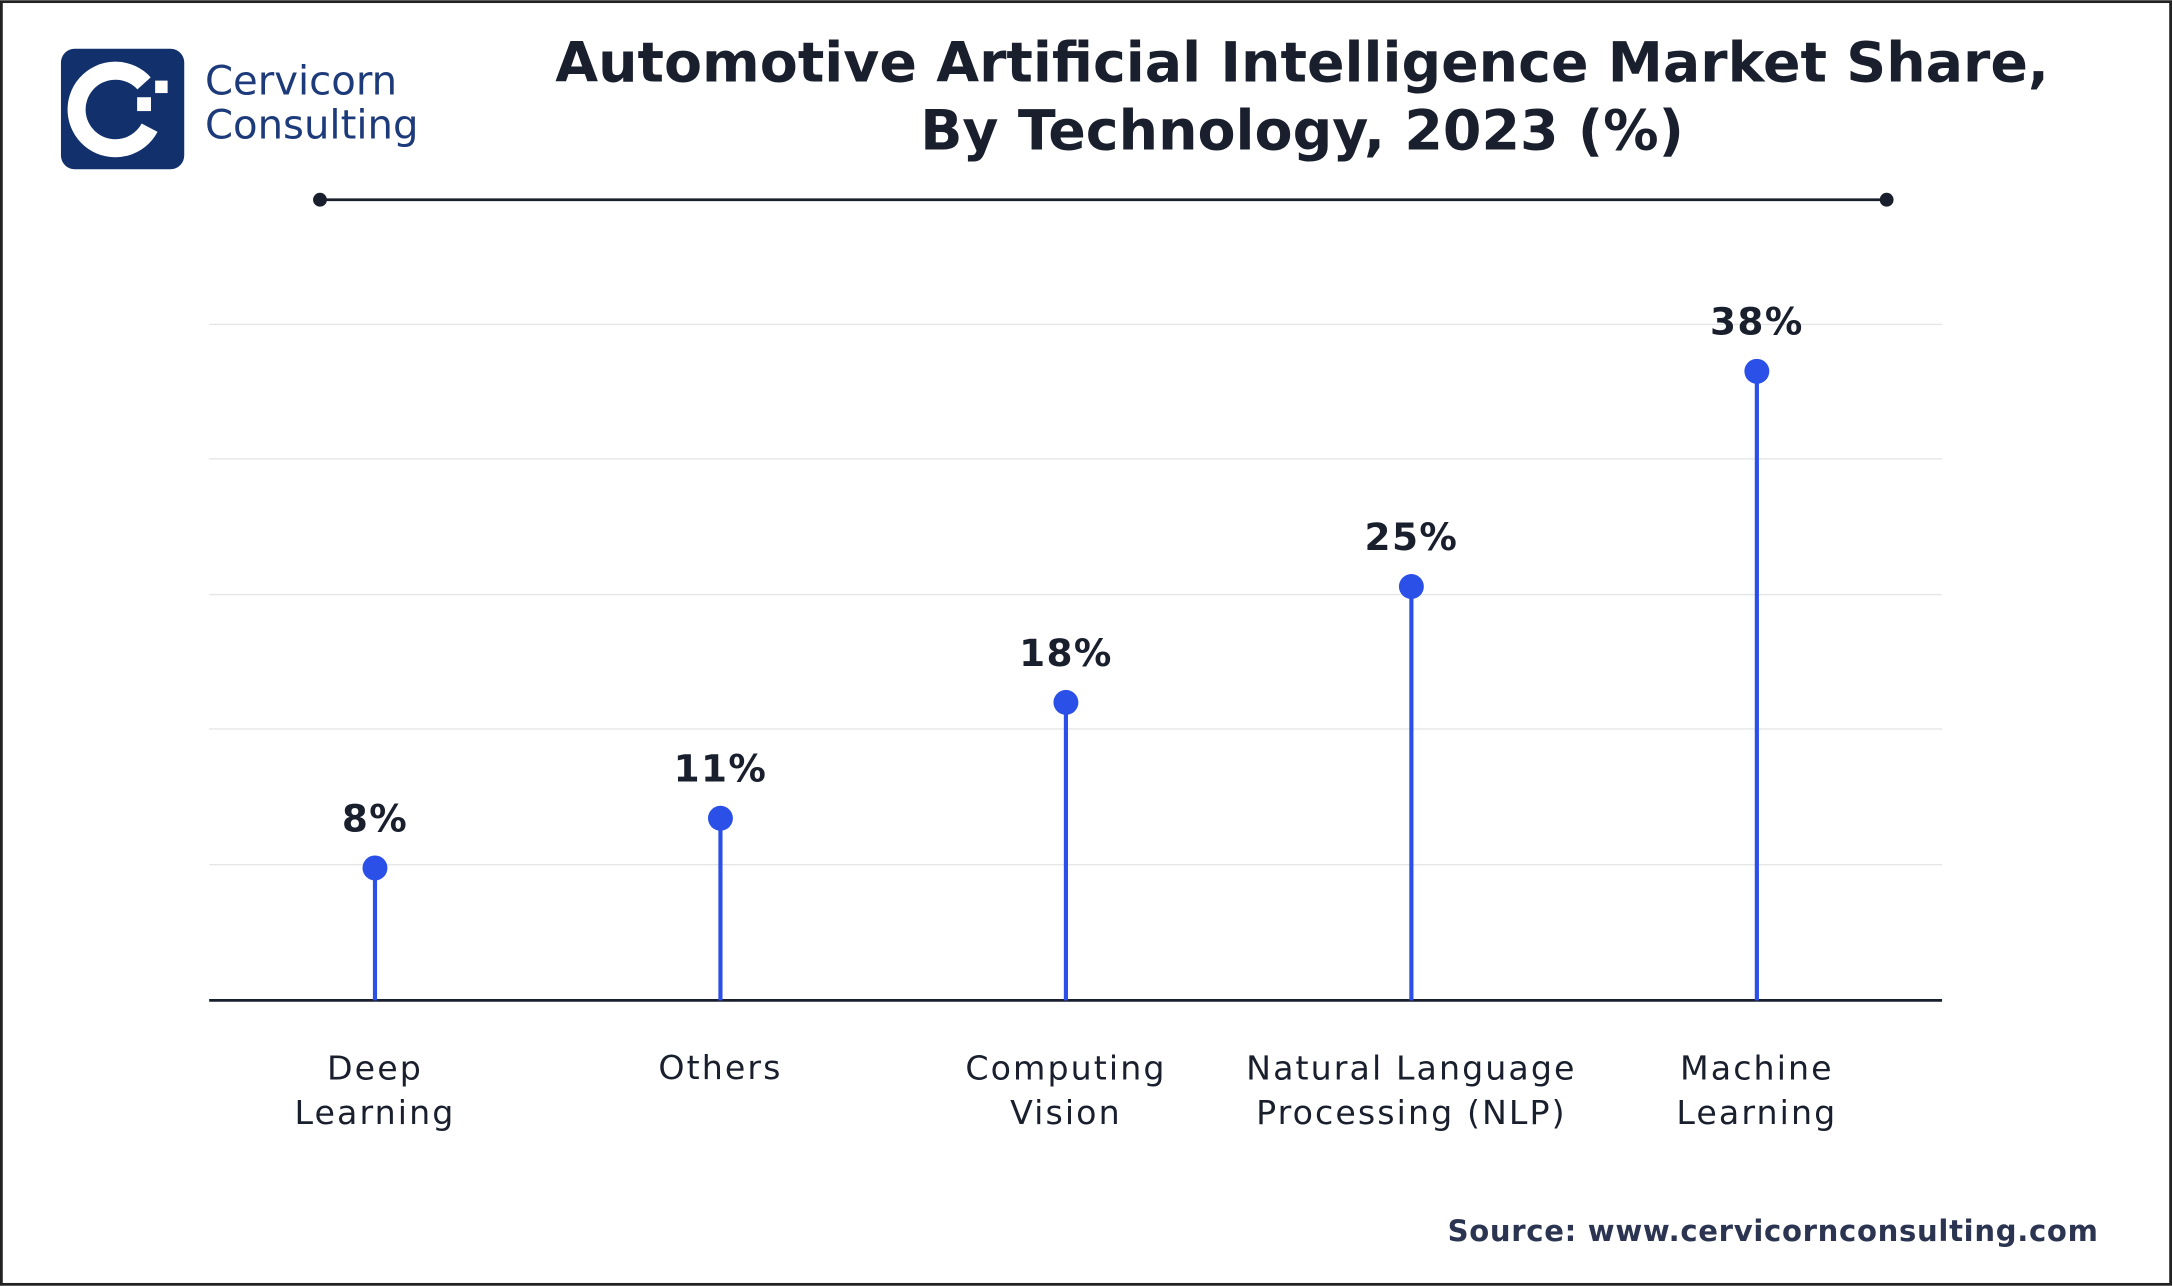  I want to click on x-tick-label: Others, so click(720, 1067).